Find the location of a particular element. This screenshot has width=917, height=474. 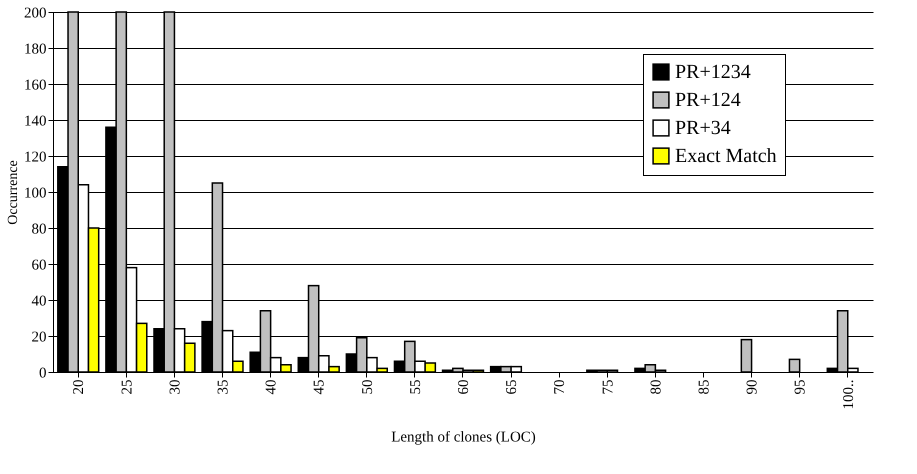

legend-label: PR+124 is located at coordinates (708, 100).